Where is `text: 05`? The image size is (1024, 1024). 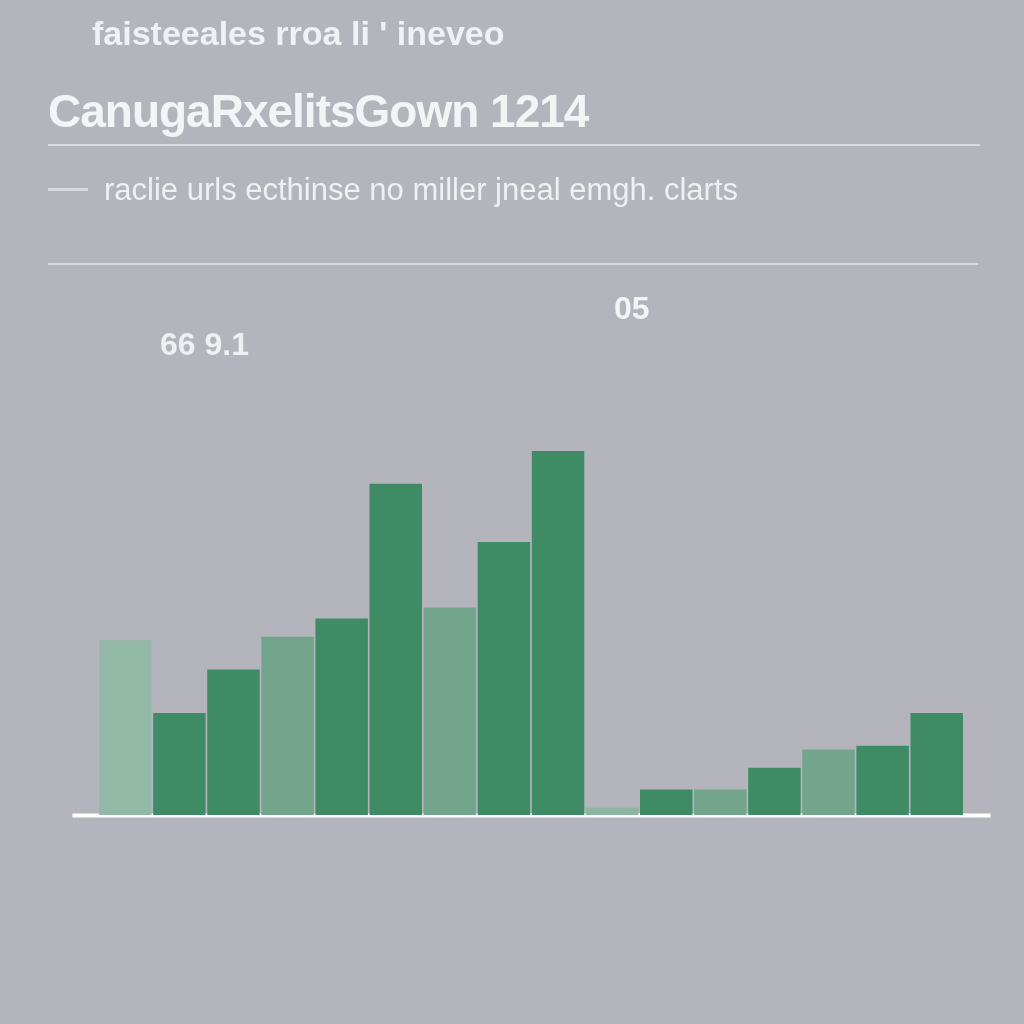
text: 05 is located at coordinates (632, 308).